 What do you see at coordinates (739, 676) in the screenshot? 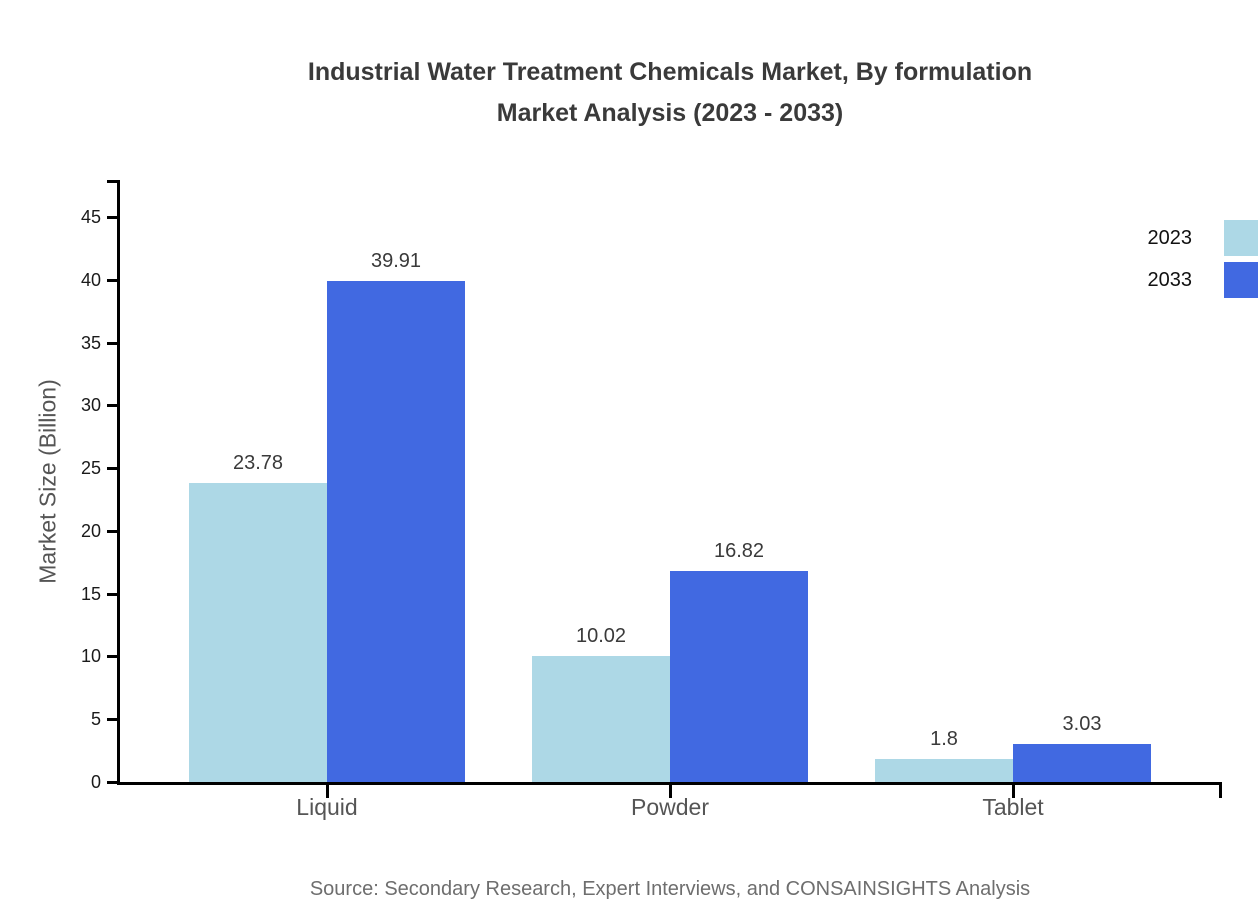
I see `bar-2033-powder` at bounding box center [739, 676].